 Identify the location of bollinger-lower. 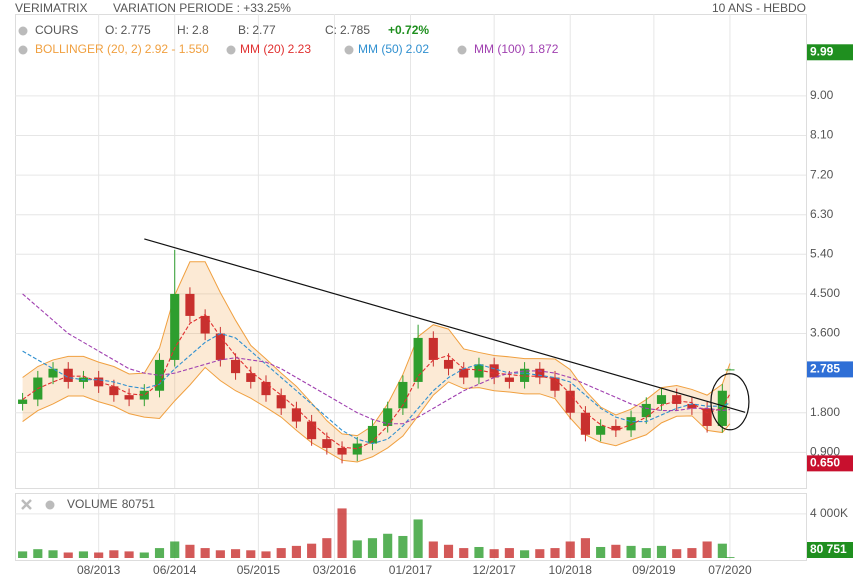
(376, 414).